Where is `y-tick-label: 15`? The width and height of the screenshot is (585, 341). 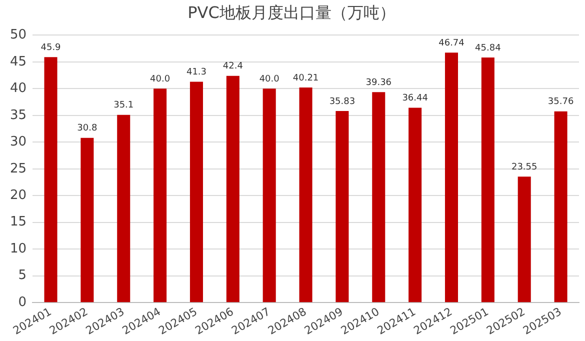
y-tick-label: 15 is located at coordinates (18, 222).